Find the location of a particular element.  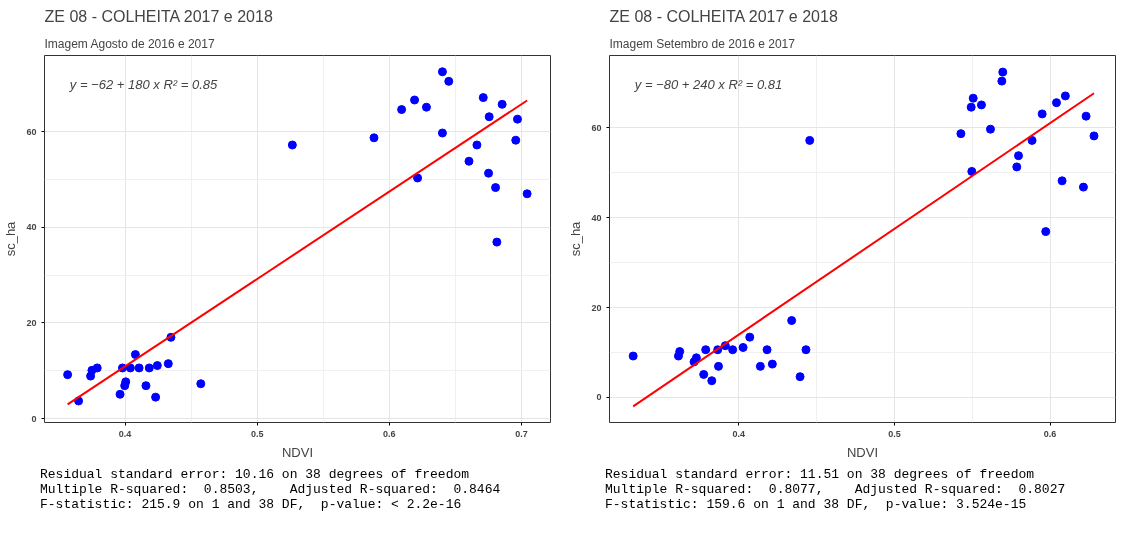

text: Residual standard error: 11.51 on 38 degrees of freedom is located at coordinates (820, 474).